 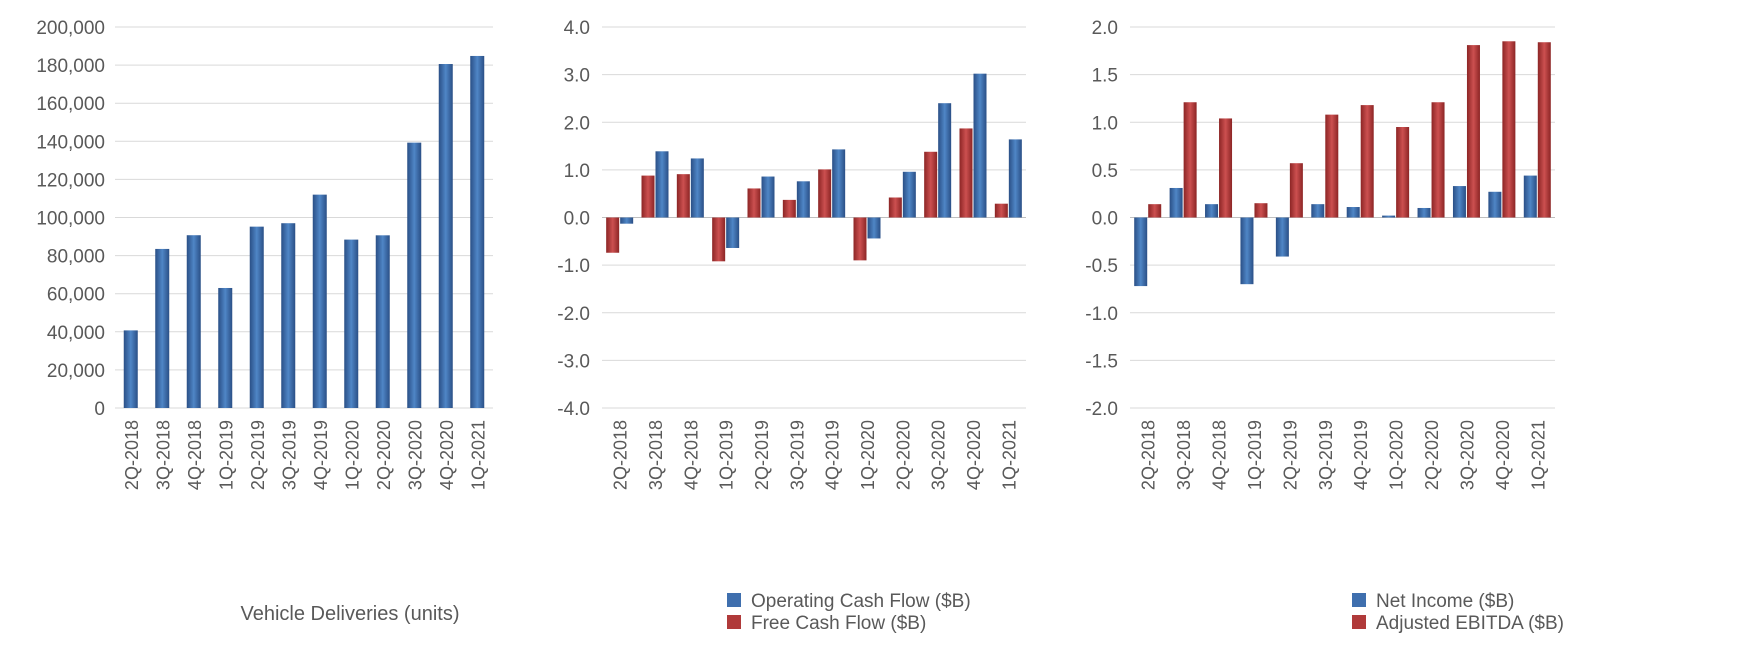 I want to click on y-tick-label: 200,000, so click(x=70, y=28).